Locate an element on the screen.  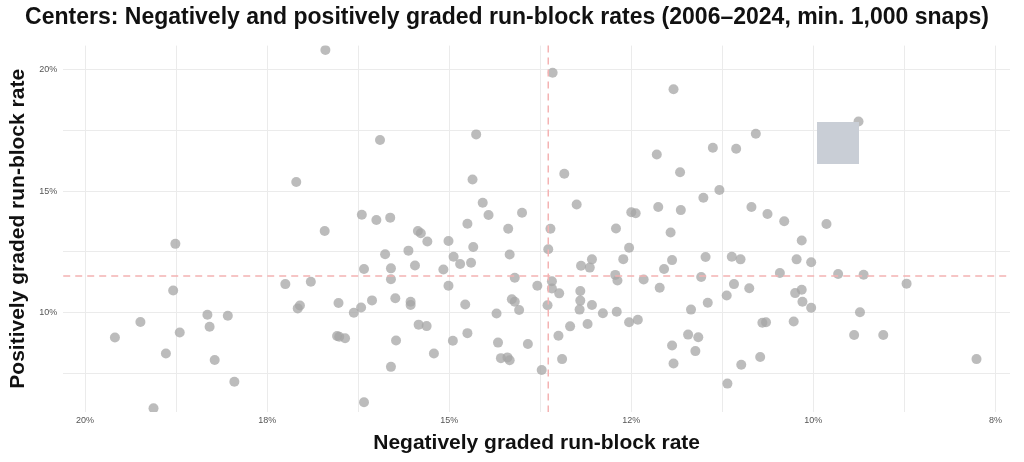
x-tick-label: 18% is located at coordinates (267, 419).